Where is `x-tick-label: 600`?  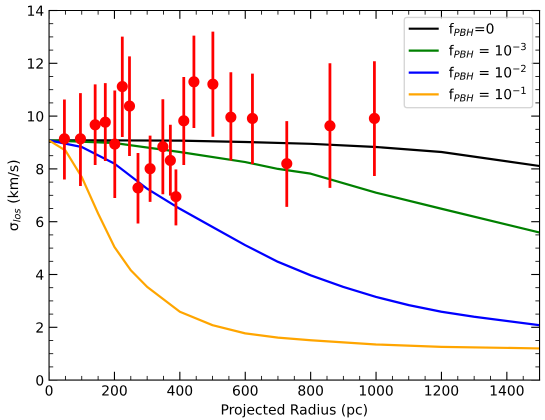
x-tick-label: 600 is located at coordinates (245, 390).